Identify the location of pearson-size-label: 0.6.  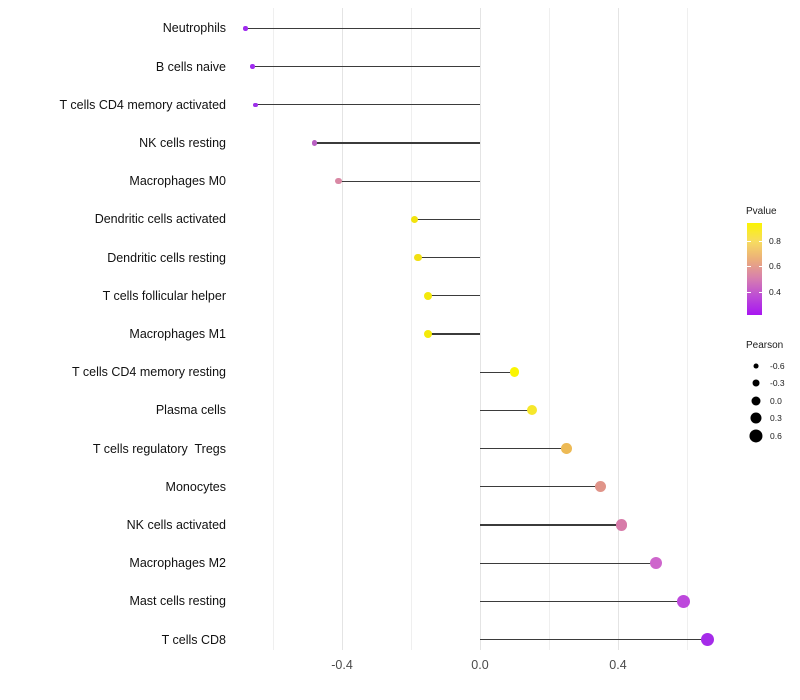
(776, 435).